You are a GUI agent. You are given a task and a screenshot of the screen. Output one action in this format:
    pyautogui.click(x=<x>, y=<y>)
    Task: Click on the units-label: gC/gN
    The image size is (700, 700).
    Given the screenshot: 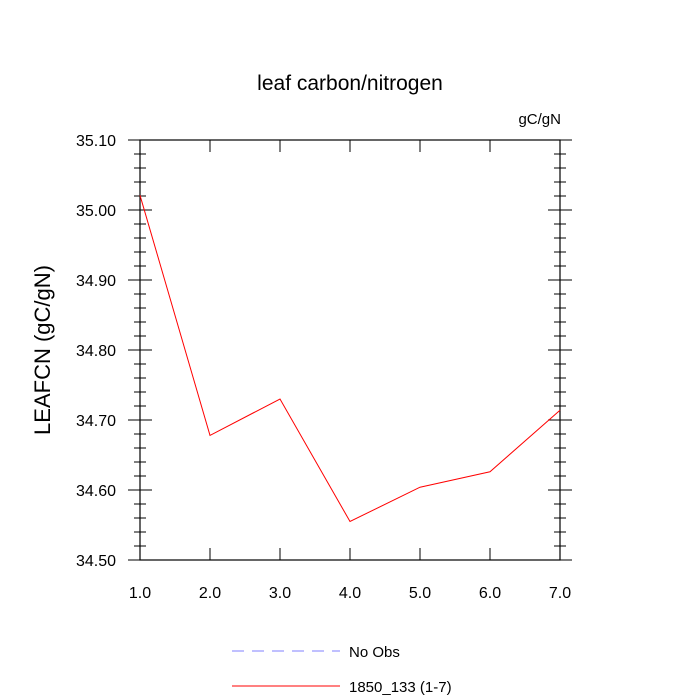 What is the action you would take?
    pyautogui.click(x=539, y=119)
    